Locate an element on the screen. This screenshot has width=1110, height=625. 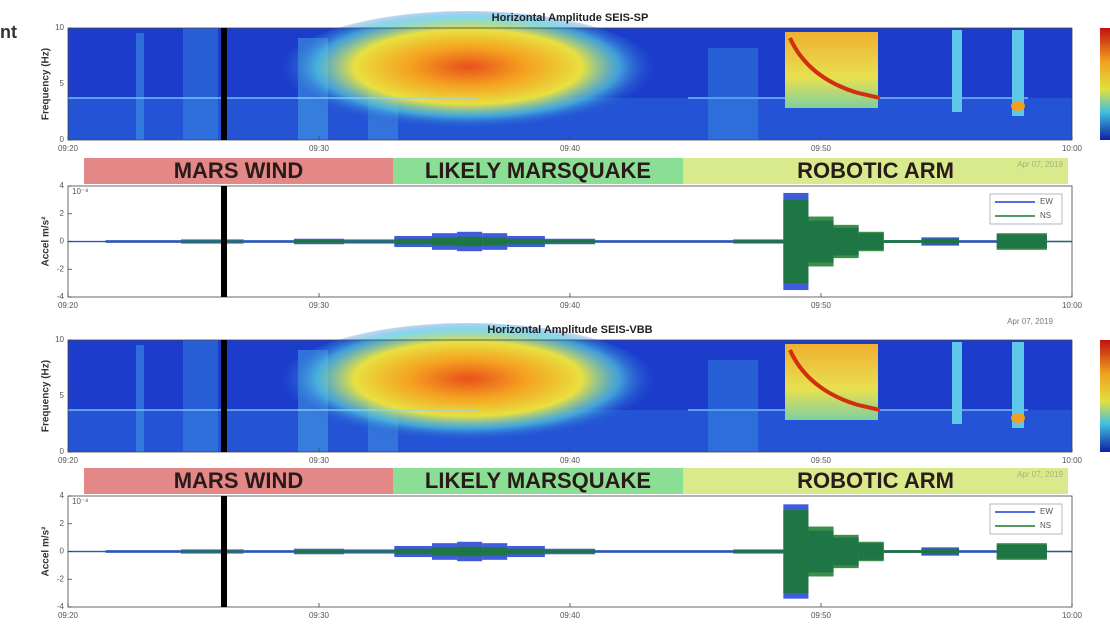
page-label: nt is located at coordinates (8, 32).